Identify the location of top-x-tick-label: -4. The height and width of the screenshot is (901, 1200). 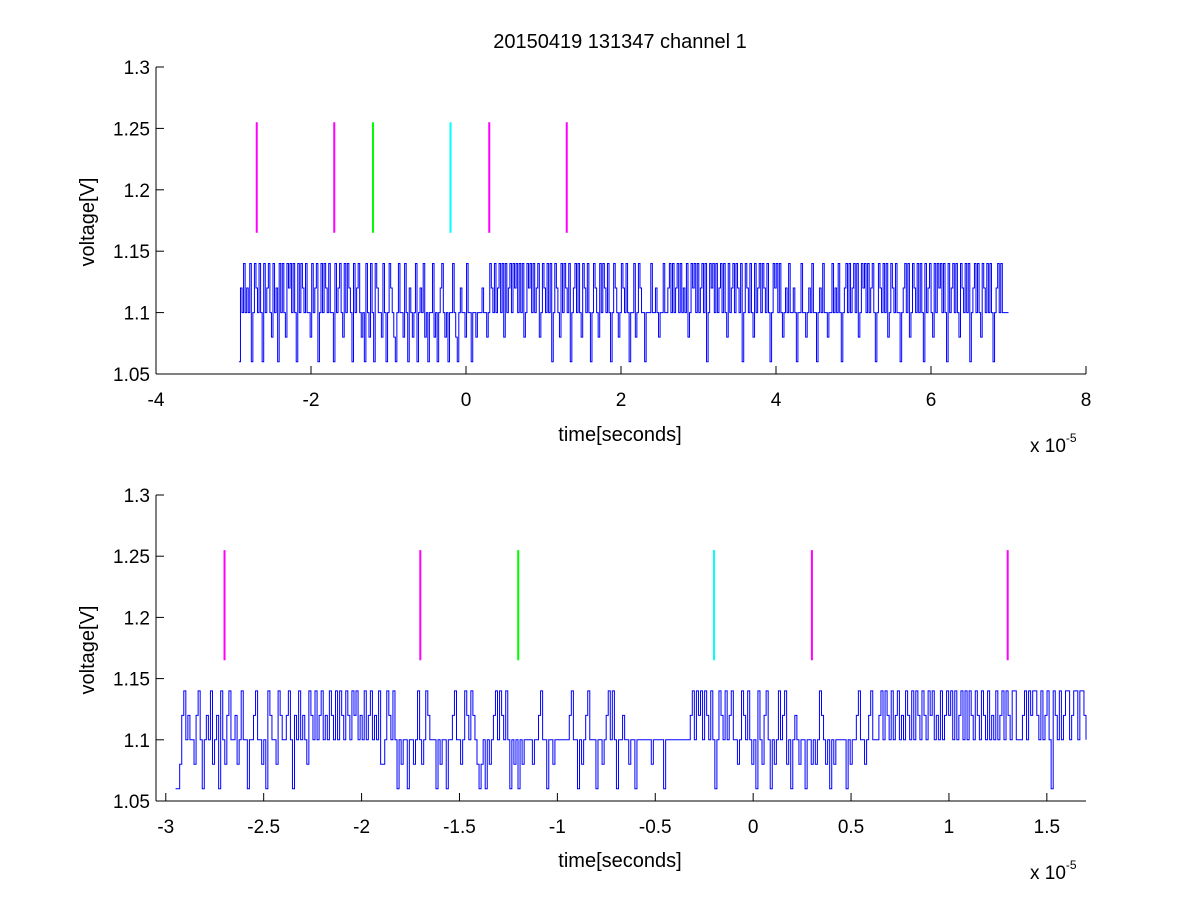
(156, 400).